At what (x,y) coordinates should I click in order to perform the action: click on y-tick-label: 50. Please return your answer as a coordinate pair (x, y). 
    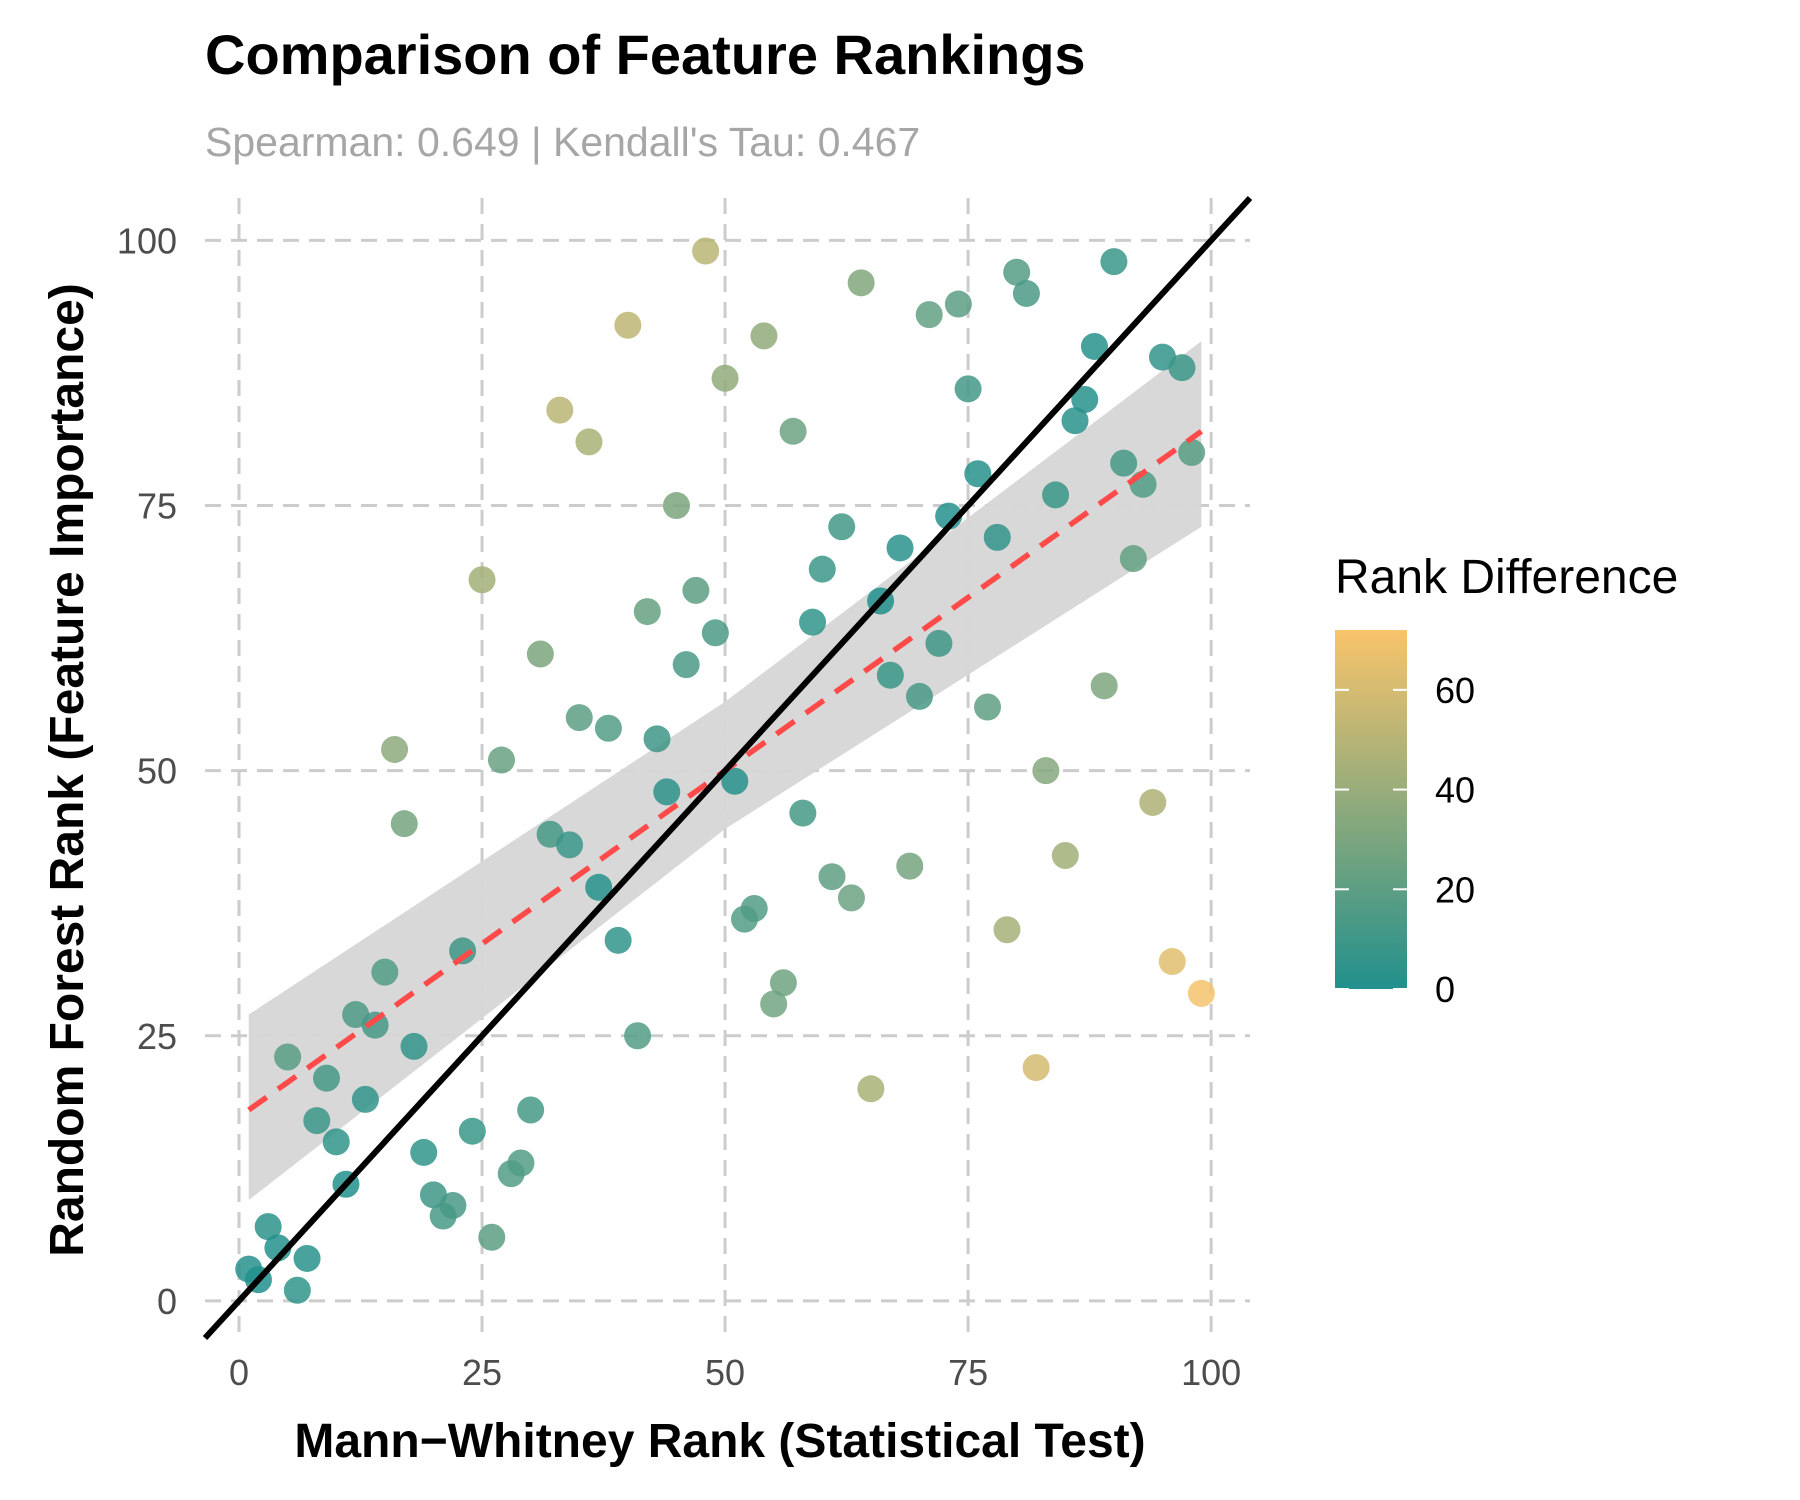
    Looking at the image, I should click on (157, 771).